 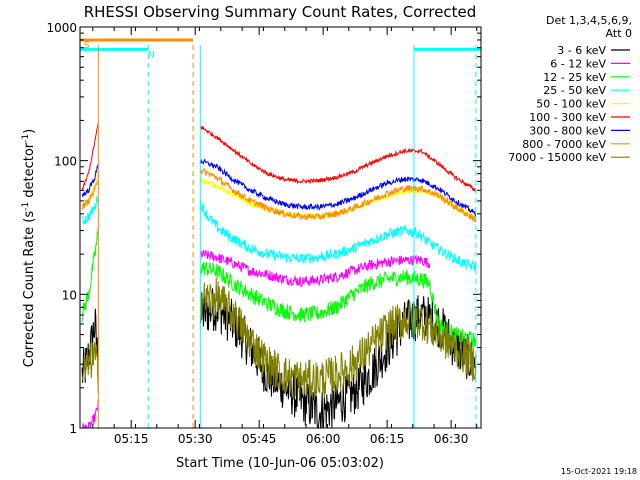 What do you see at coordinates (195, 439) in the screenshot?
I see `x-tick-label: 05:30` at bounding box center [195, 439].